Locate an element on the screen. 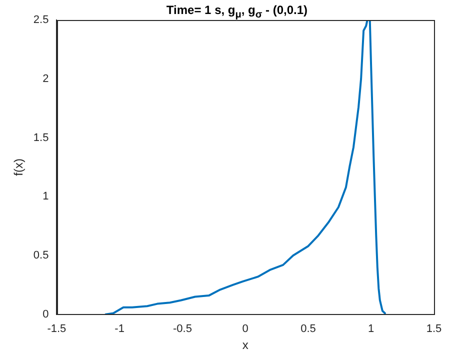 The width and height of the screenshot is (474, 355). x-tick-label: -1 is located at coordinates (119, 329).